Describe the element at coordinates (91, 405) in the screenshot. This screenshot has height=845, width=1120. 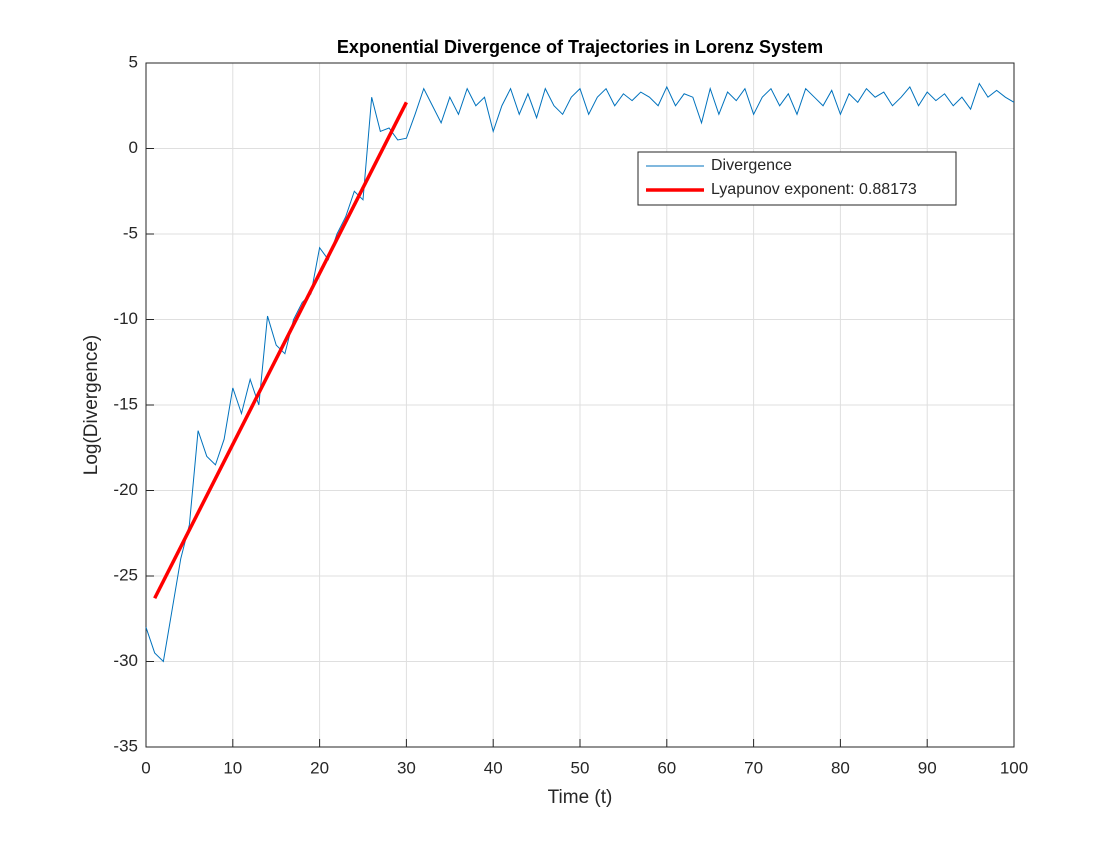
I see `y-axis-label: Log(Divergence)` at that location.